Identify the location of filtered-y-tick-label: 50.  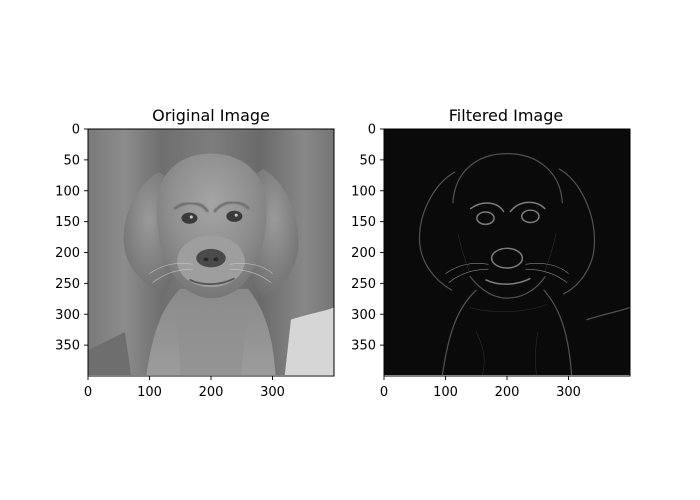
(367, 160).